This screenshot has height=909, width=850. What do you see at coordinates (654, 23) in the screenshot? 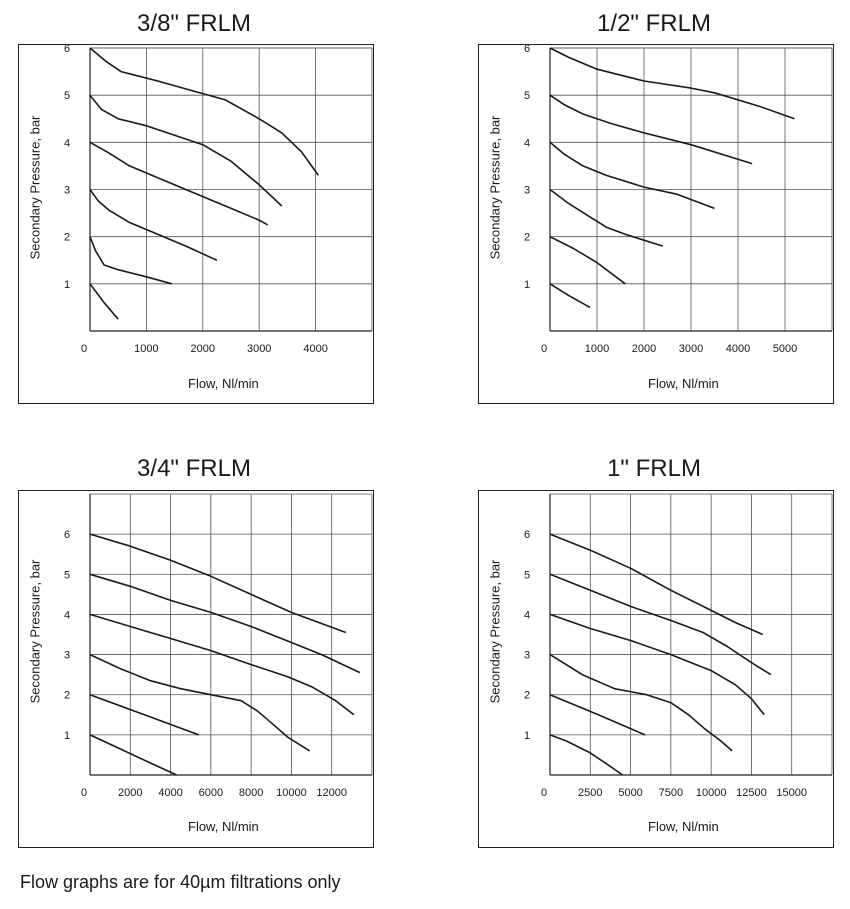
I see `chart-title-1-2: 1/2" FRLM` at bounding box center [654, 23].